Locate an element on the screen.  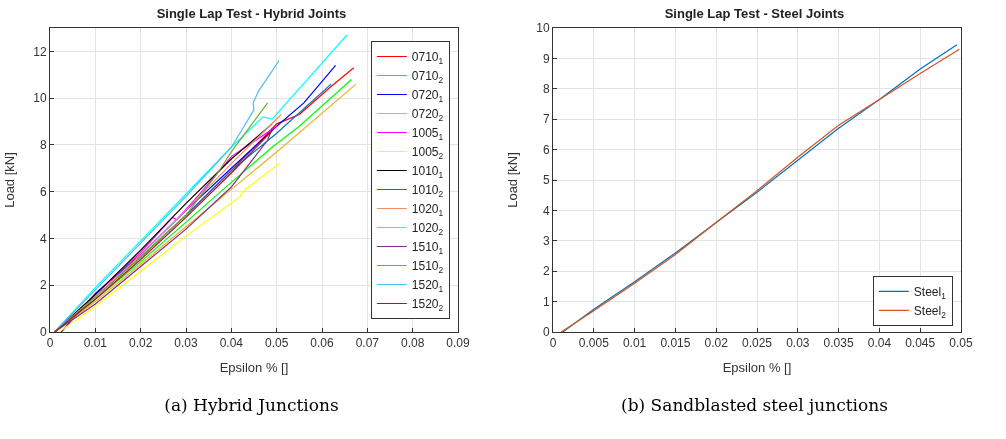
y-tick-label: 3 is located at coordinates (546, 241).